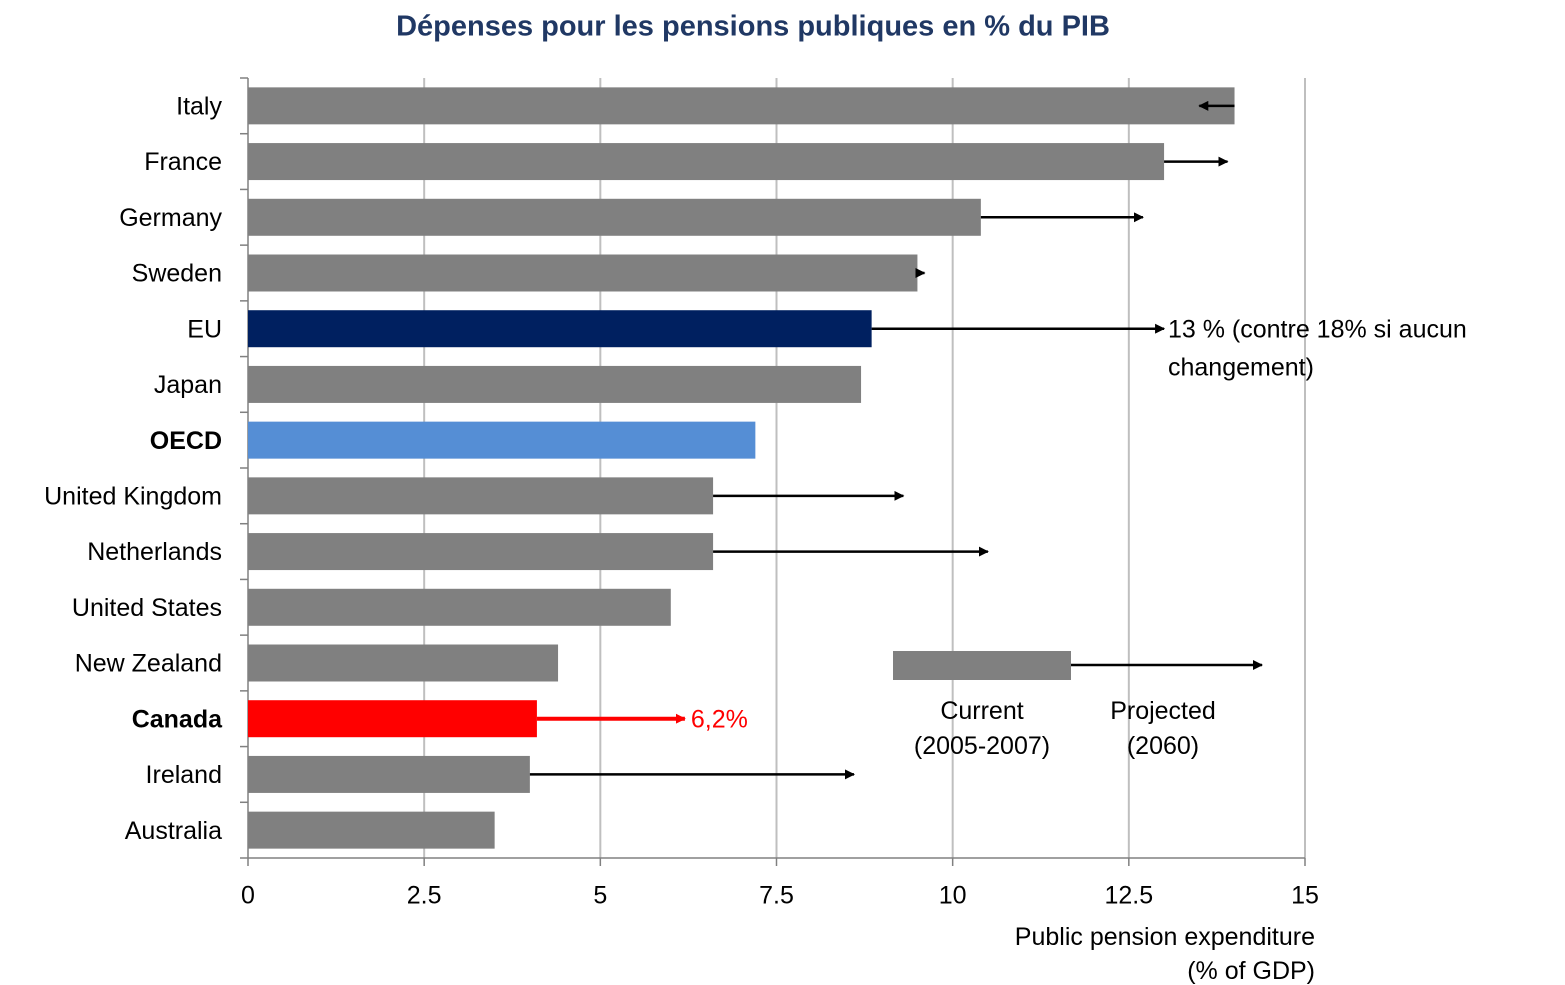 This screenshot has width=1565, height=985. What do you see at coordinates (147, 608) in the screenshot?
I see `y-tick-label: United States` at bounding box center [147, 608].